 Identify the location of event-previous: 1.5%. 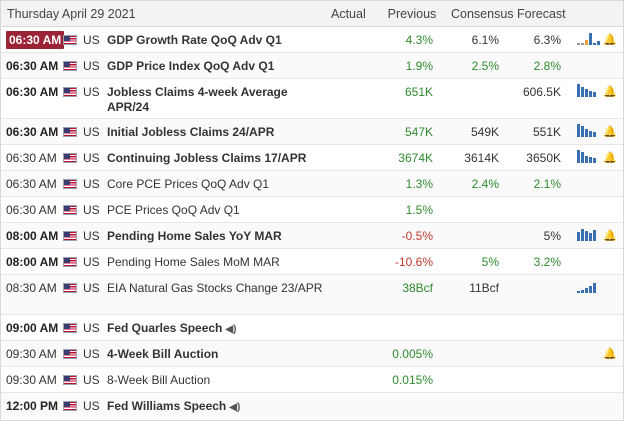
(419, 210).